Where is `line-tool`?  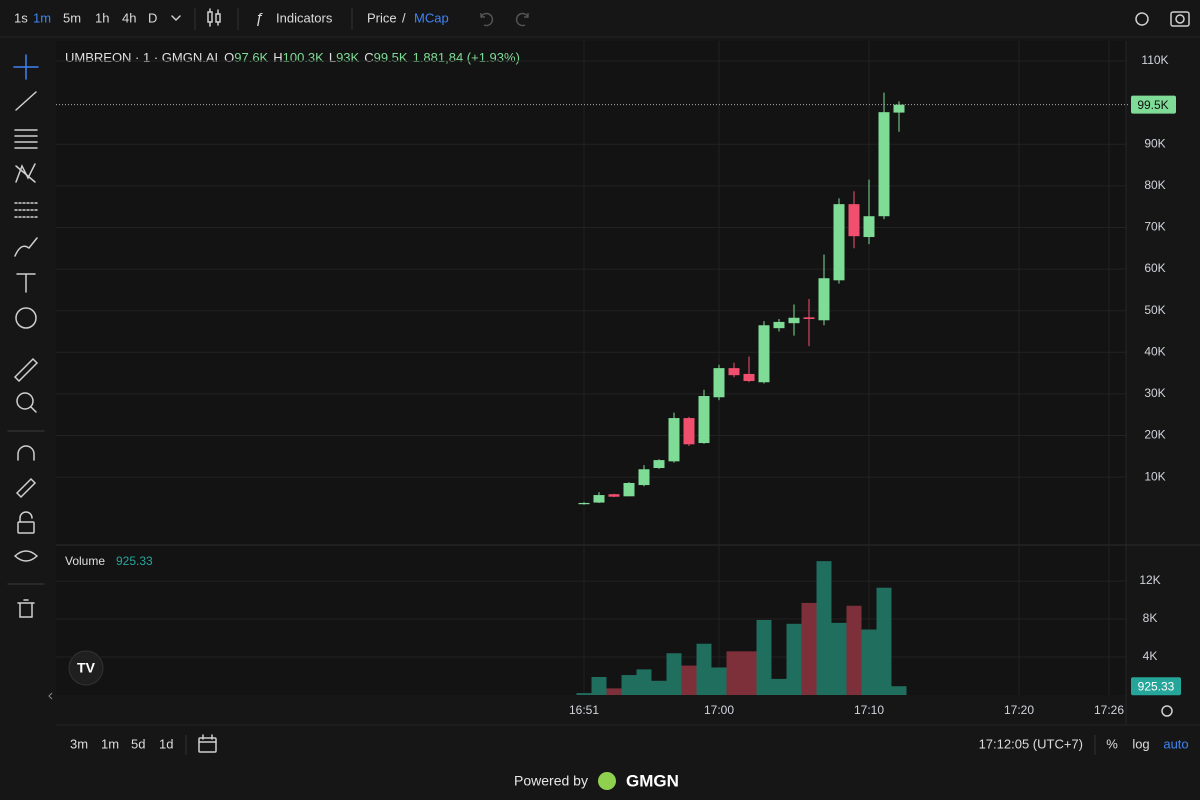 line-tool is located at coordinates (26, 101).